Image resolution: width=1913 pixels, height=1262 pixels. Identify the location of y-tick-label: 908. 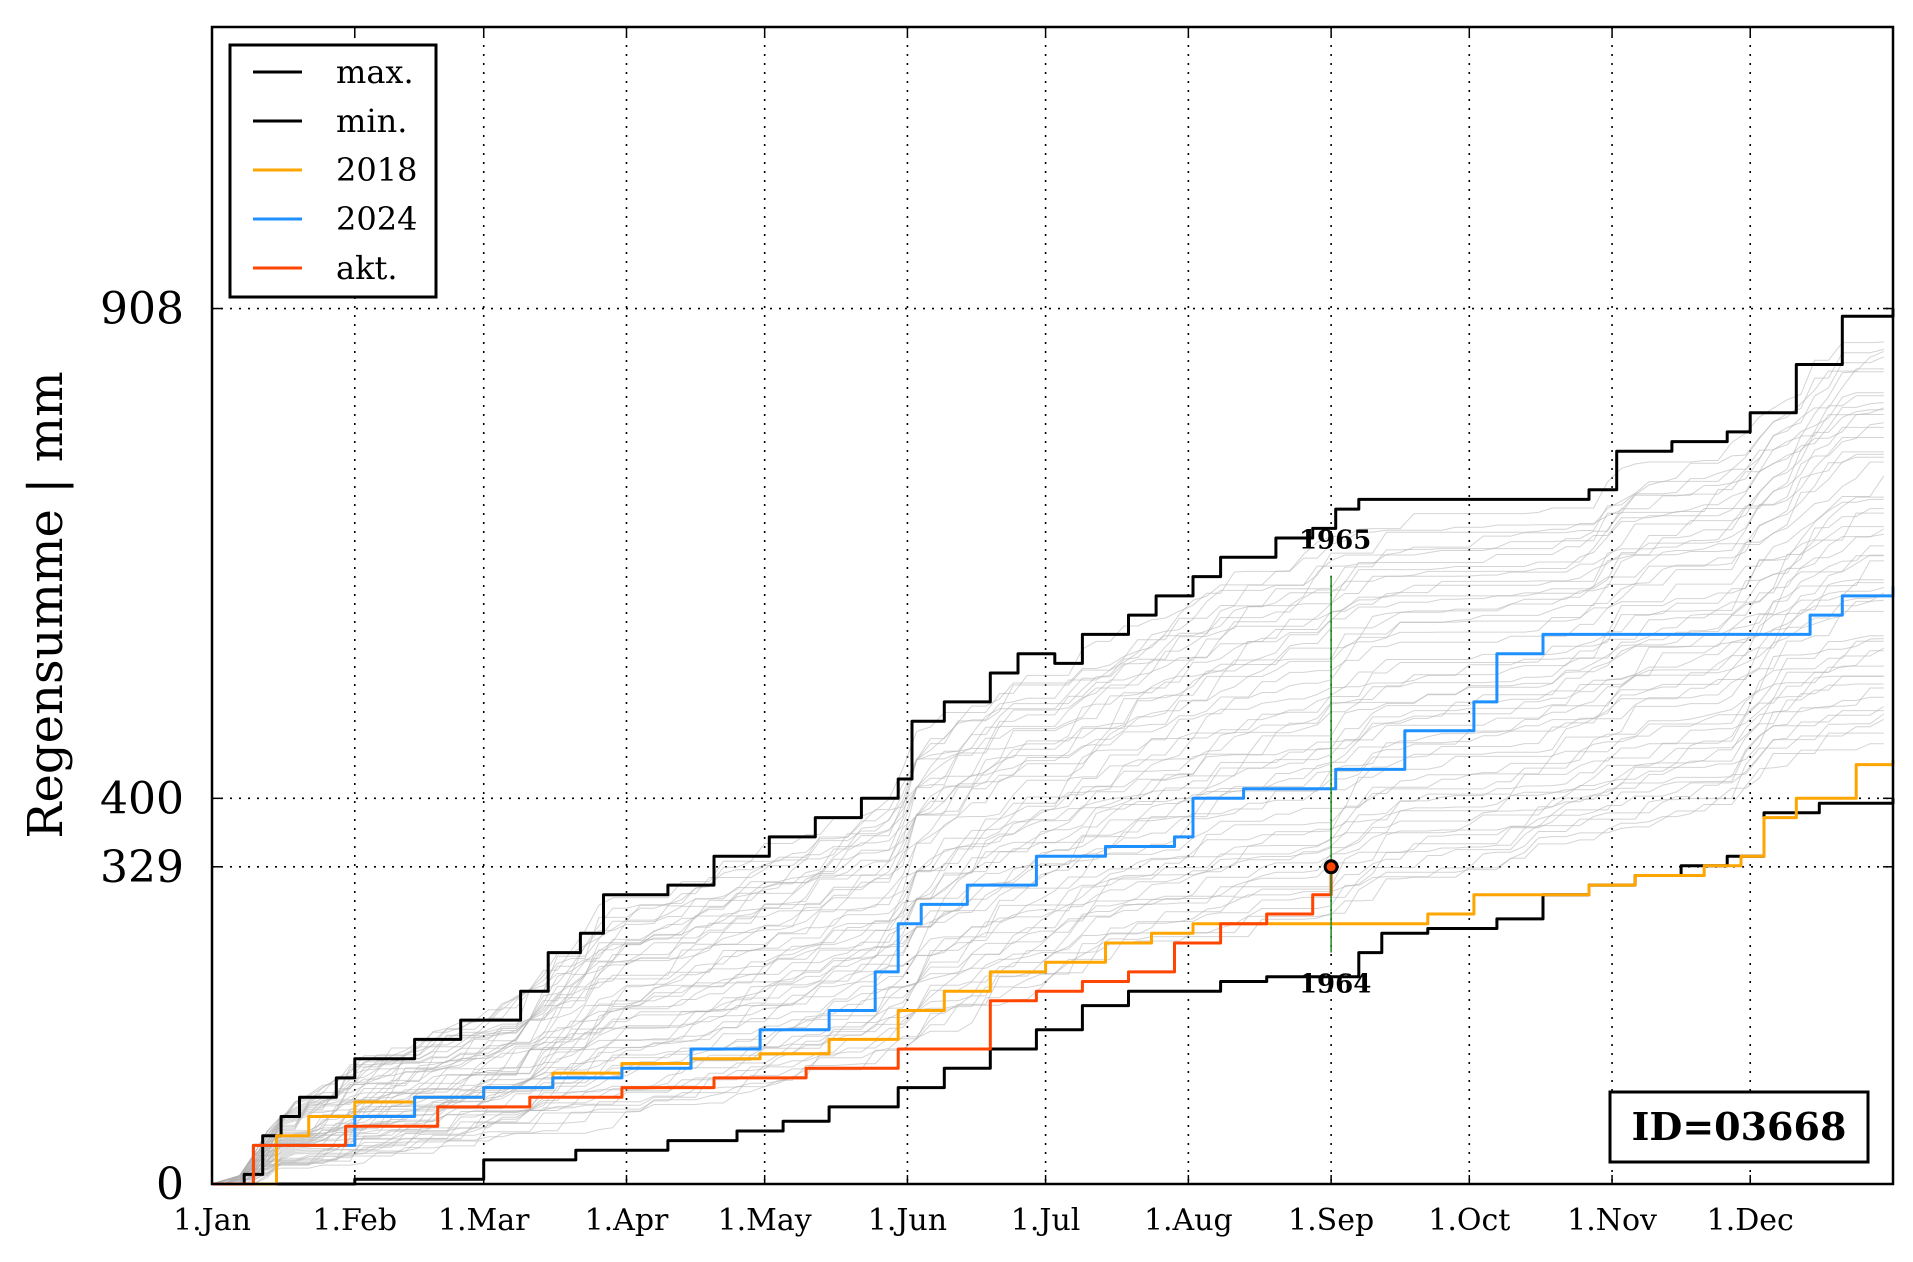
(142, 309).